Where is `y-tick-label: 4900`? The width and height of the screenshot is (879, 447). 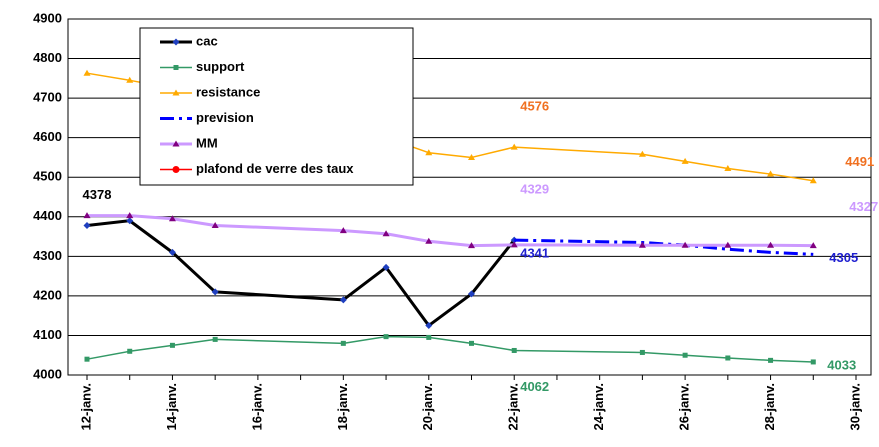 y-tick-label: 4900 is located at coordinates (47, 17).